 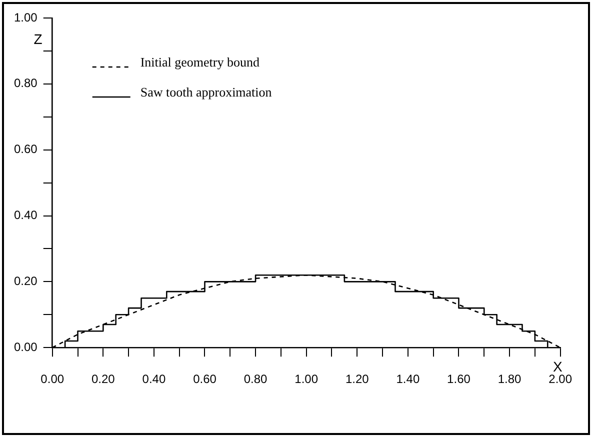 I want to click on x-tick-label: 0.40, so click(x=154, y=379).